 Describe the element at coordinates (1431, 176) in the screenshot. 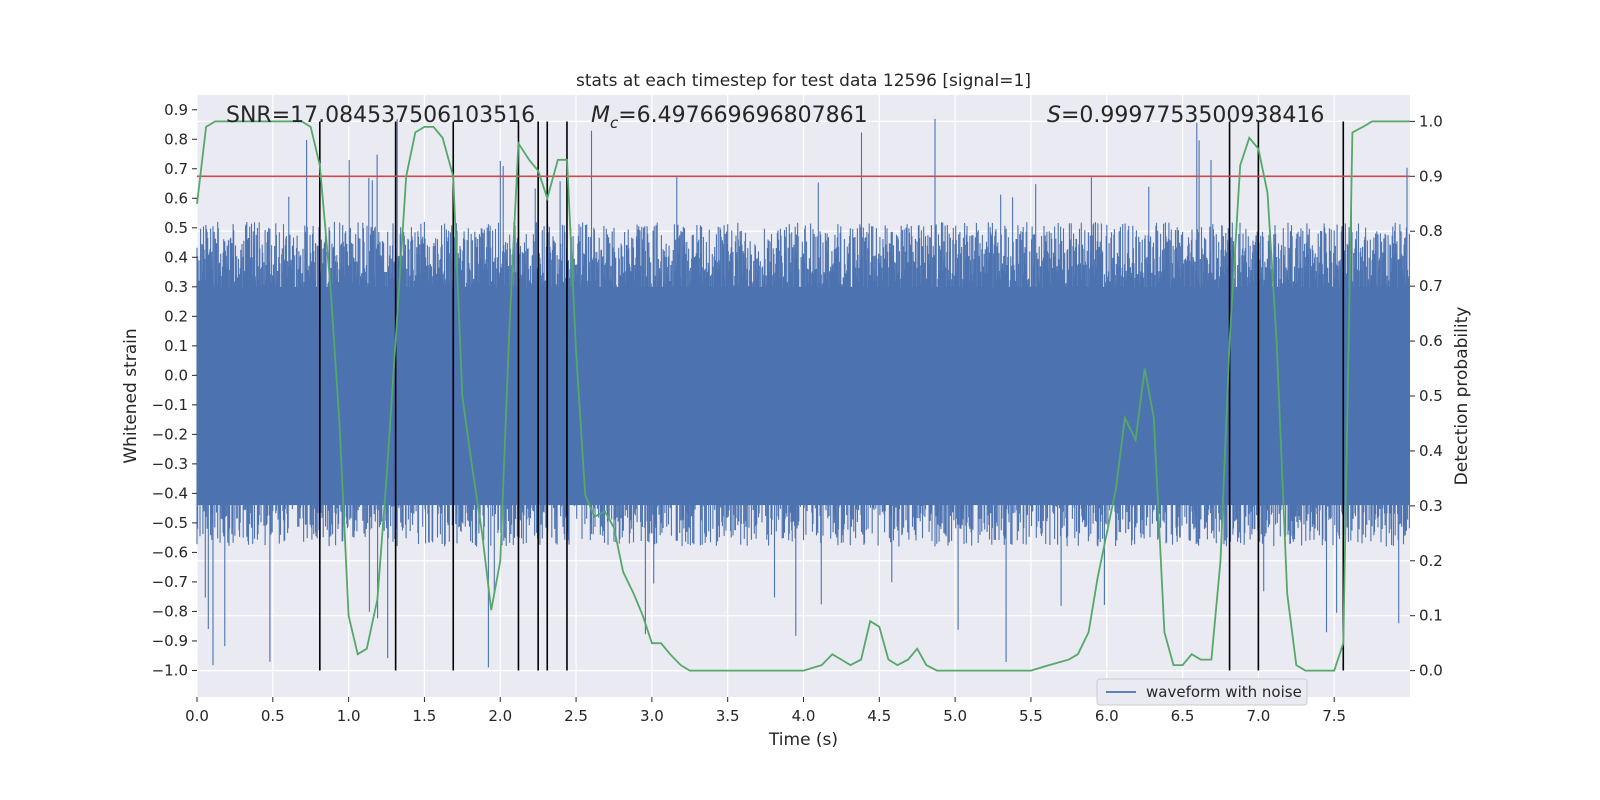

I see `y2-tick-label: 0.9` at that location.